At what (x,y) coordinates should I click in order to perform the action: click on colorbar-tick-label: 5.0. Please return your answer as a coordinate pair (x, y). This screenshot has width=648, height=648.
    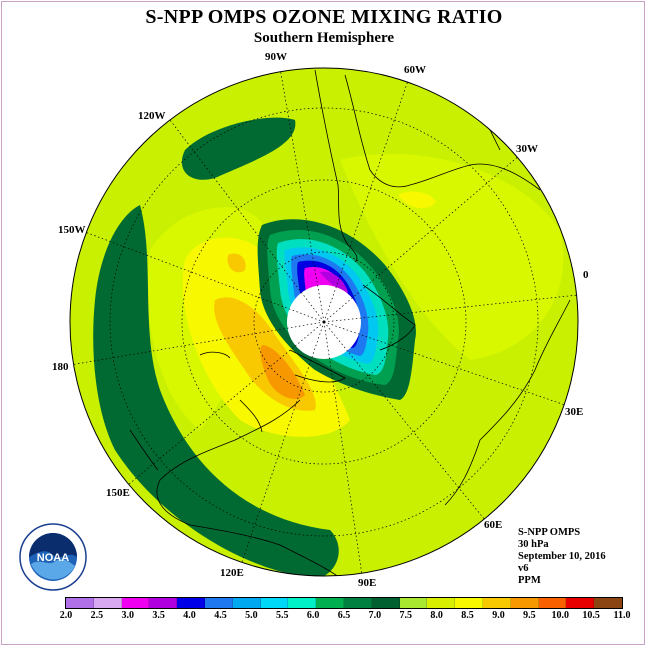
    Looking at the image, I should click on (251, 615).